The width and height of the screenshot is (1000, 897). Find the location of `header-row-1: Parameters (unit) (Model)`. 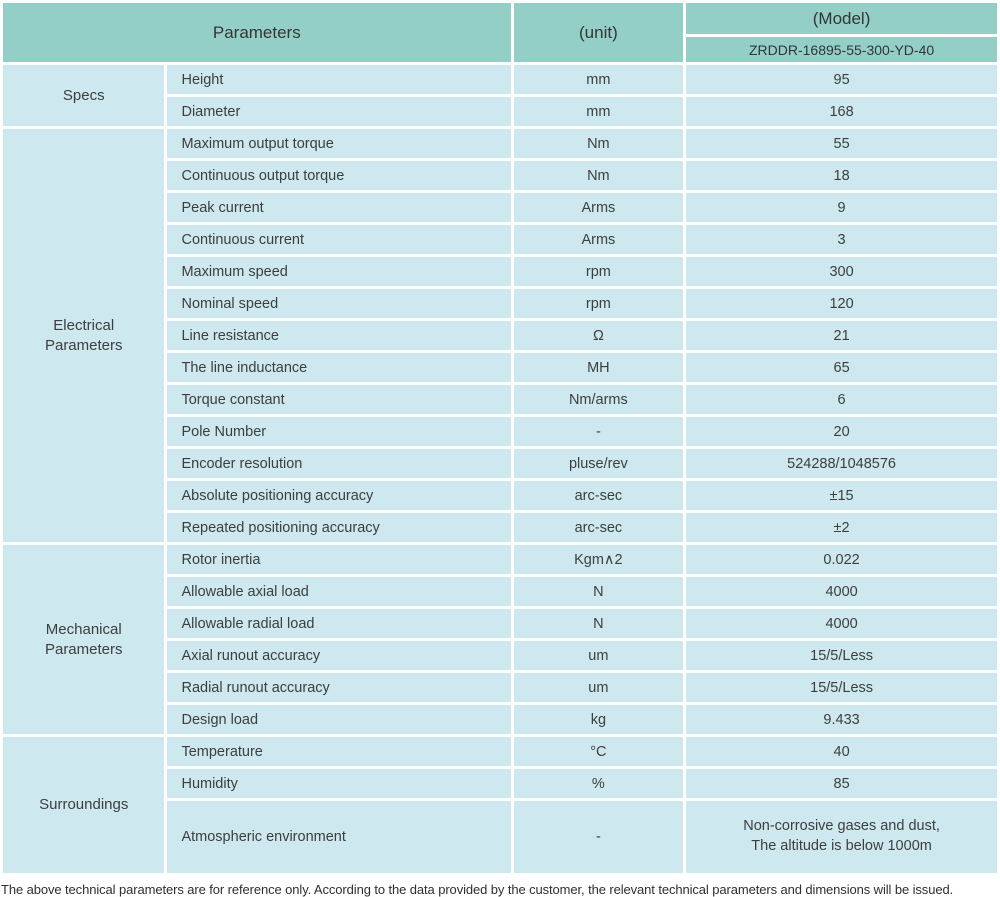

header-row-1: Parameters (unit) (Model) is located at coordinates (500, 32).